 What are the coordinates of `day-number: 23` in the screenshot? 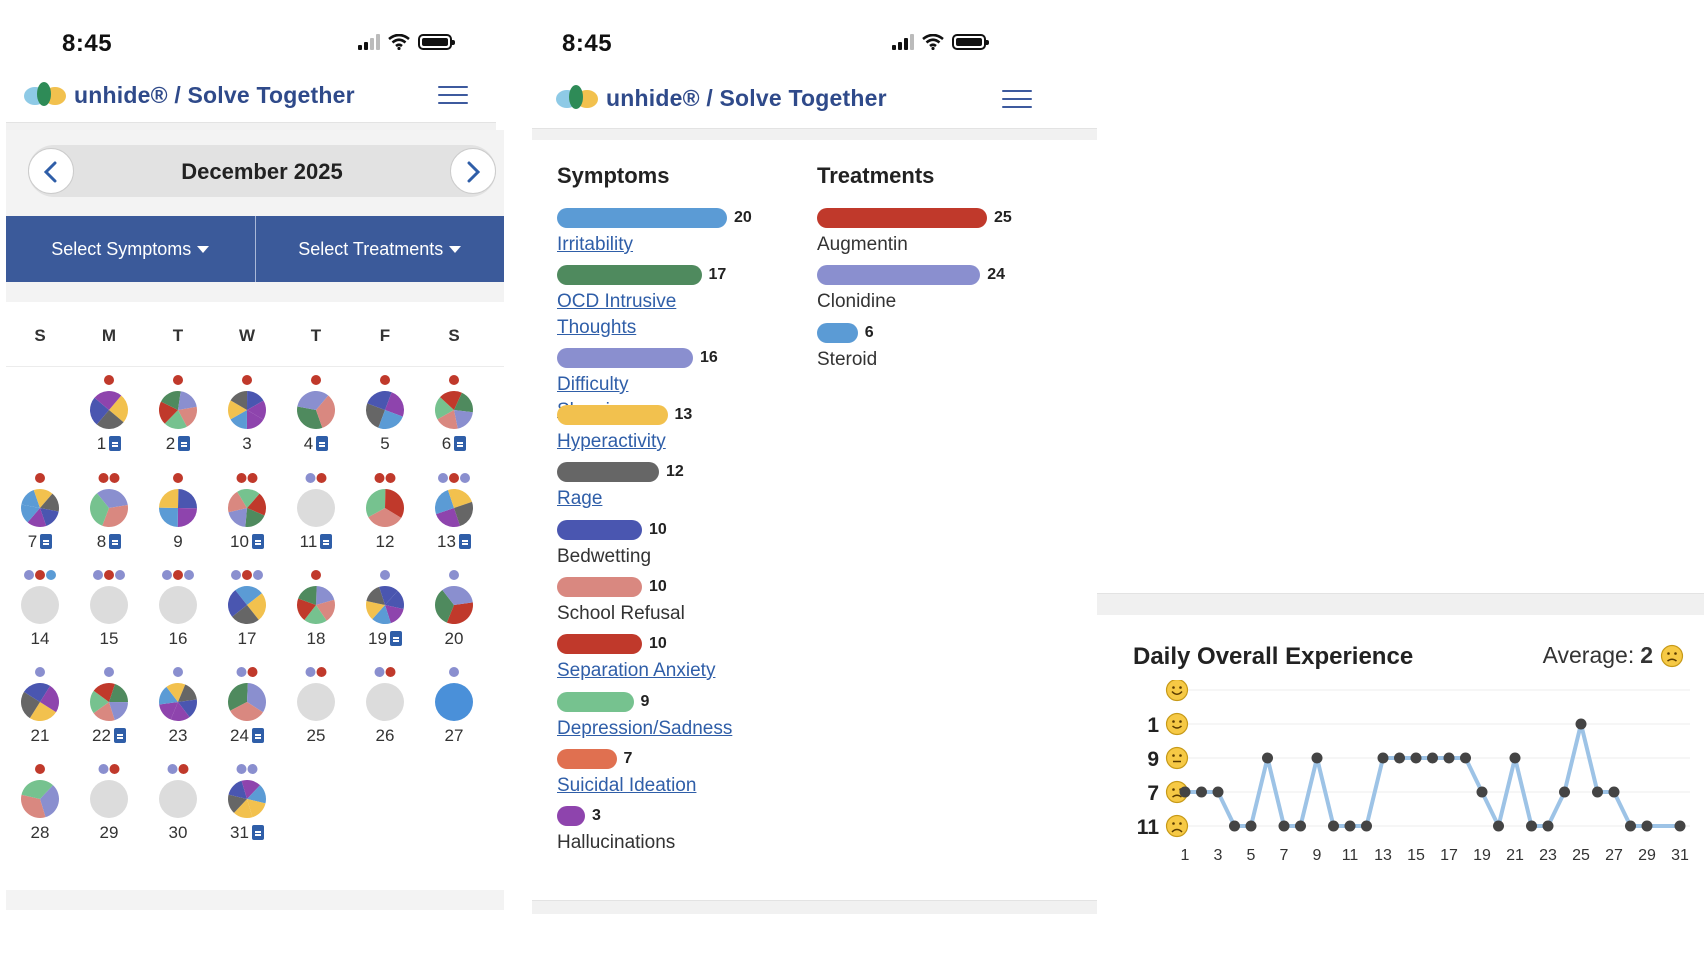 It's located at (178, 736).